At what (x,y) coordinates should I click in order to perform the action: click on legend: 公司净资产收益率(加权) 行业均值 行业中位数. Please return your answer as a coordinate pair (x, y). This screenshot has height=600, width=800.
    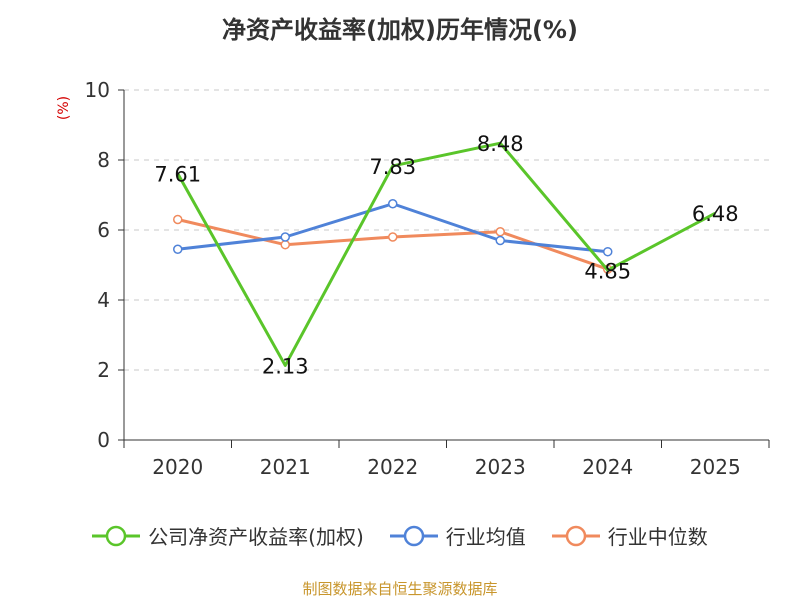
    Looking at the image, I should click on (400, 535).